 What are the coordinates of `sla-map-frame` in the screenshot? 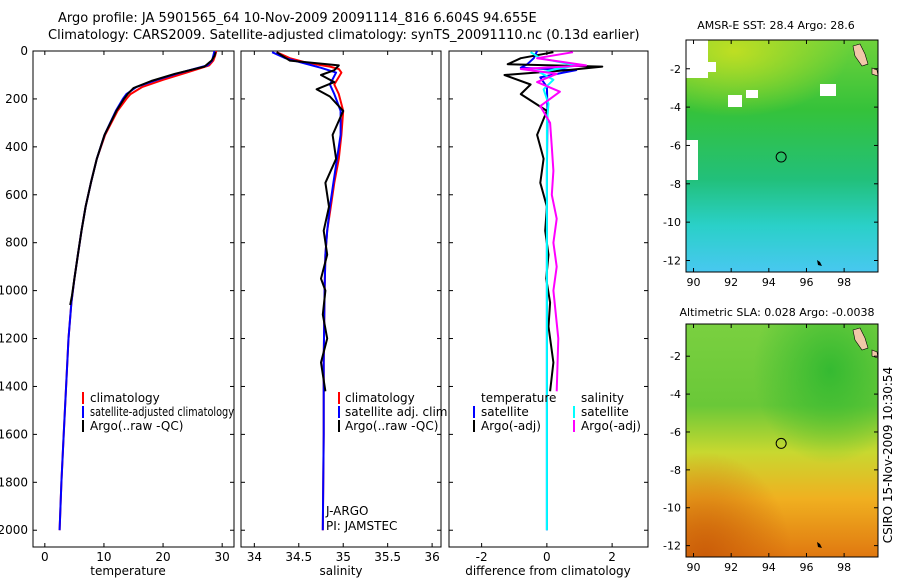 It's located at (782, 440).